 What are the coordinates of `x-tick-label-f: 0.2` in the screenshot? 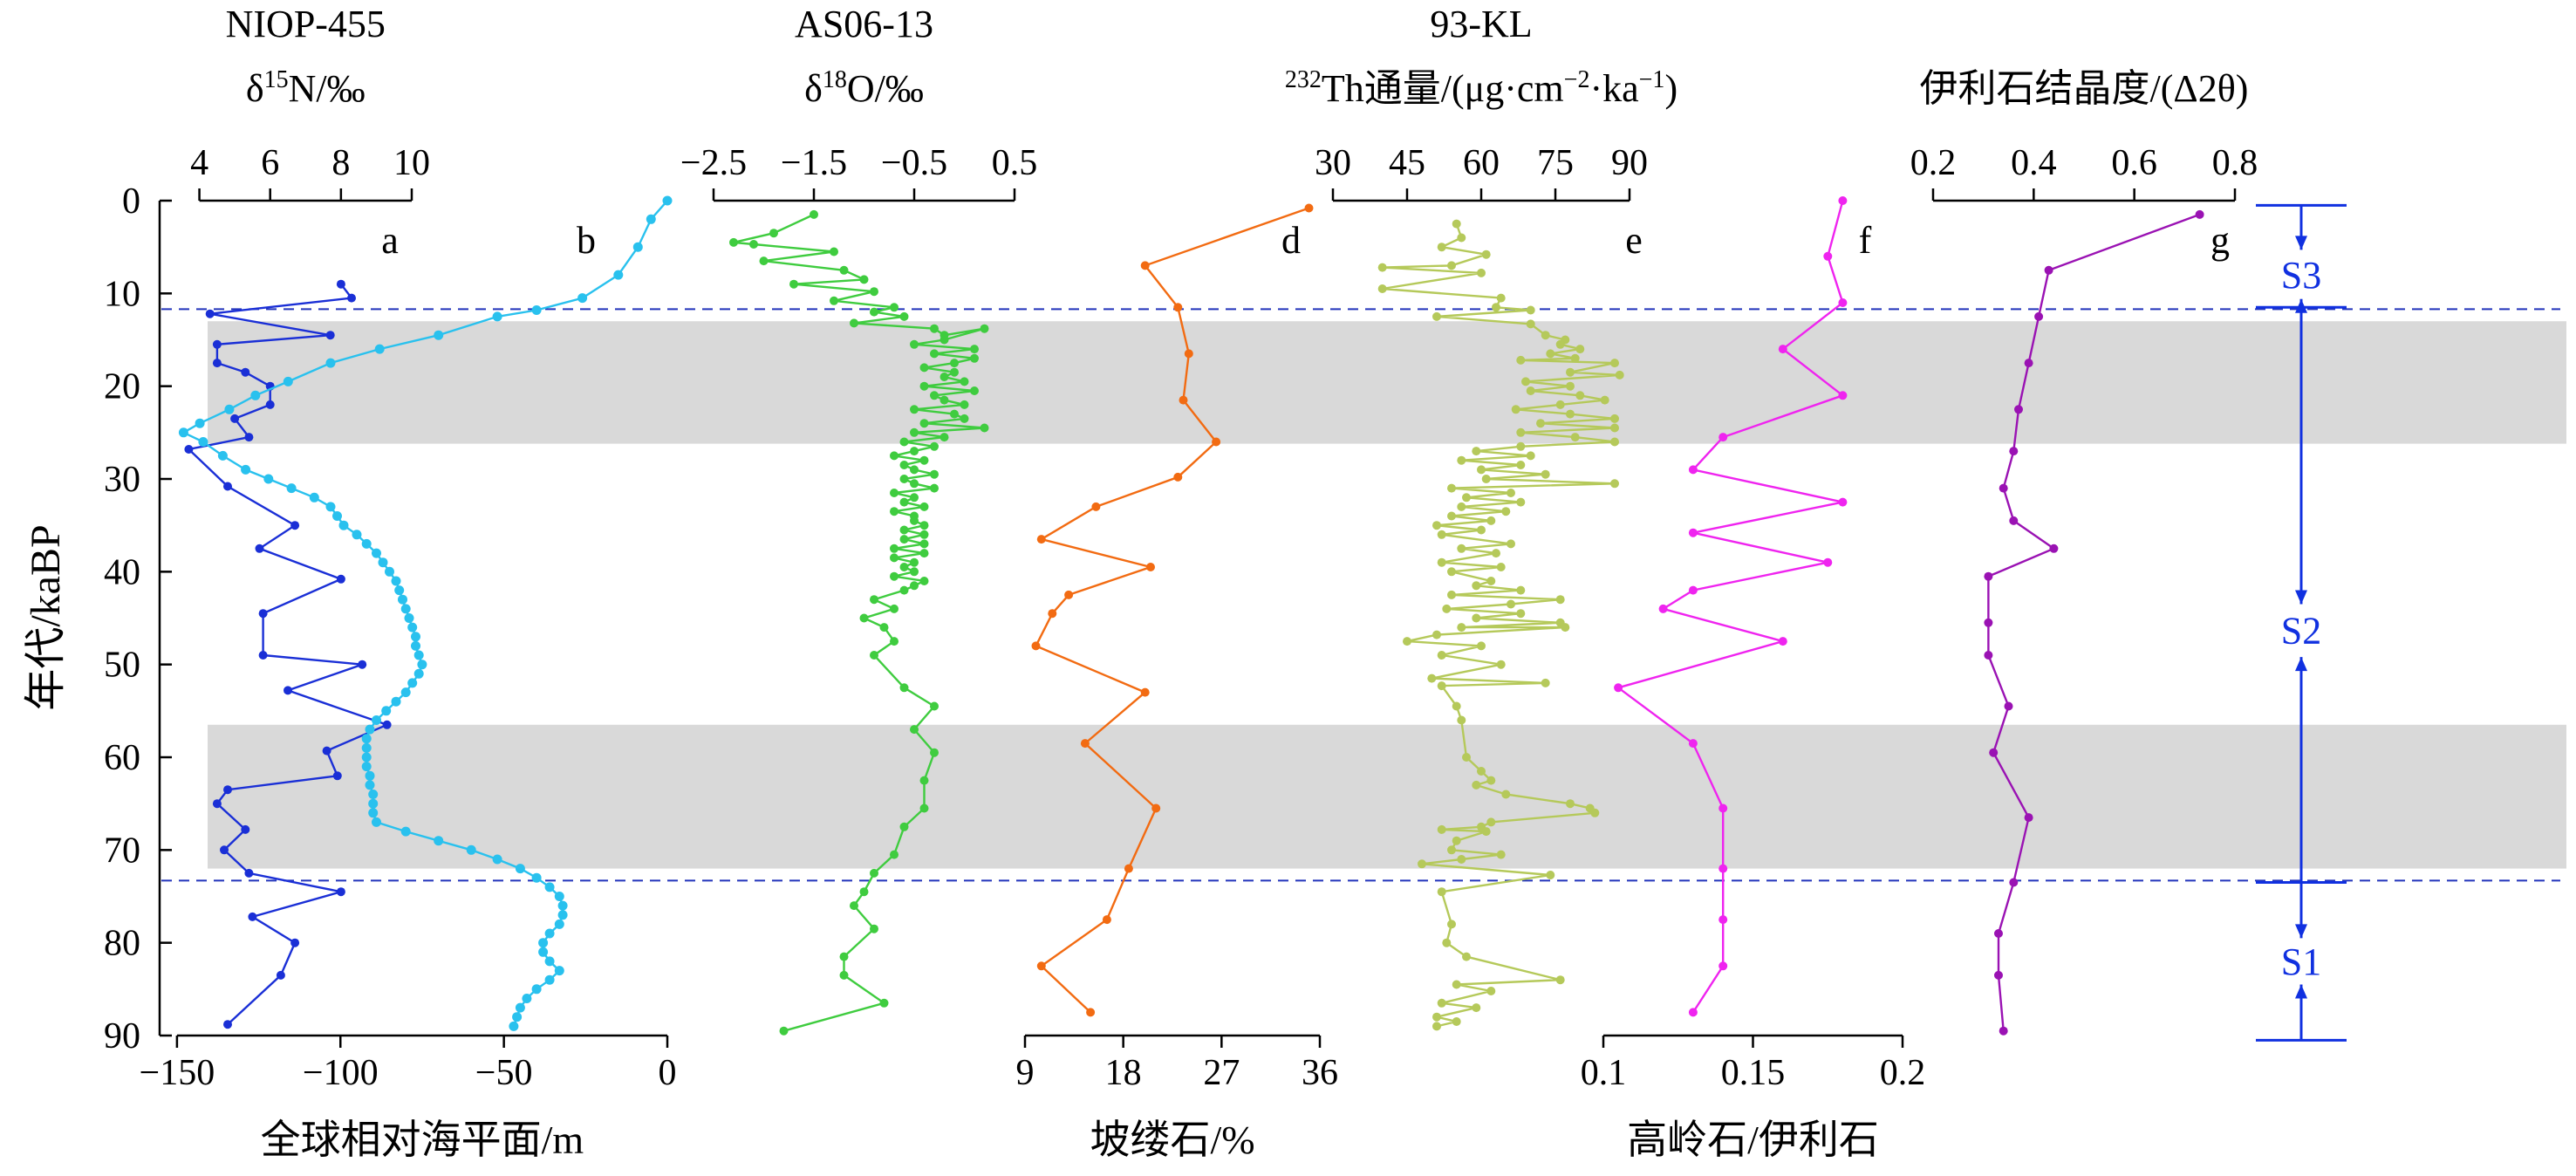 It's located at (1903, 1073).